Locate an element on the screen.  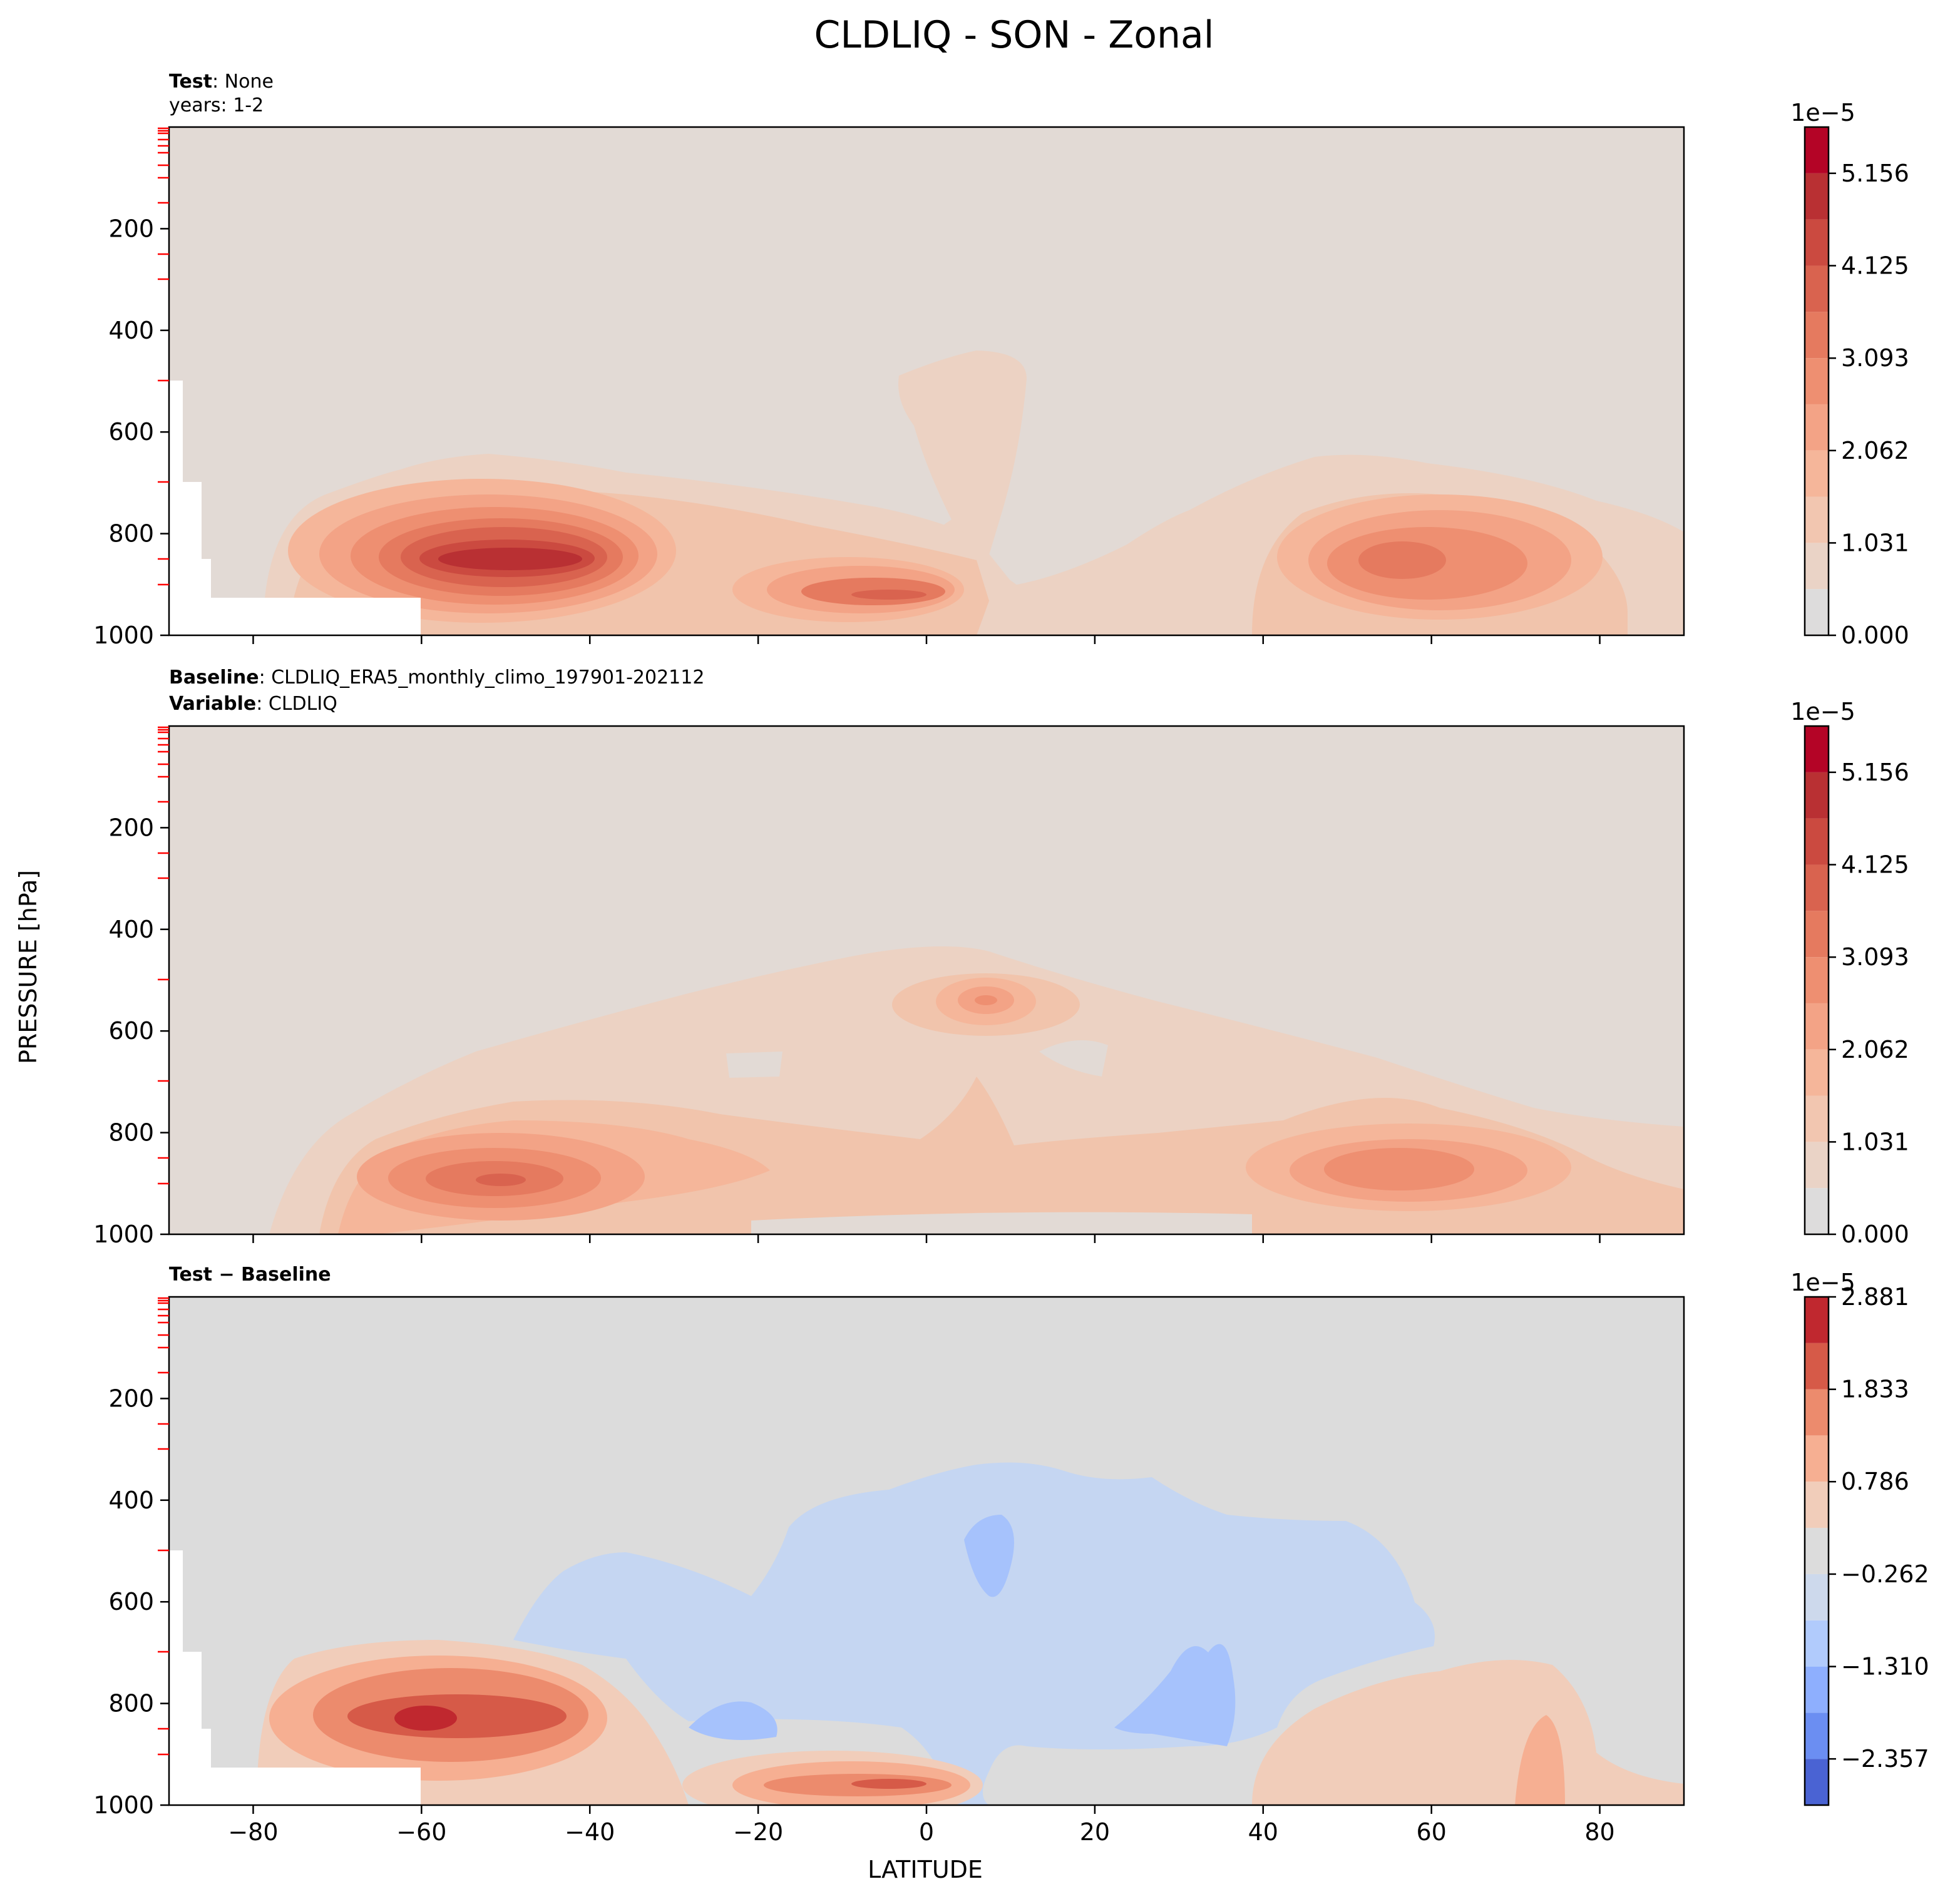
panel-baseline-y-tick-label: 600 is located at coordinates (131, 1031).